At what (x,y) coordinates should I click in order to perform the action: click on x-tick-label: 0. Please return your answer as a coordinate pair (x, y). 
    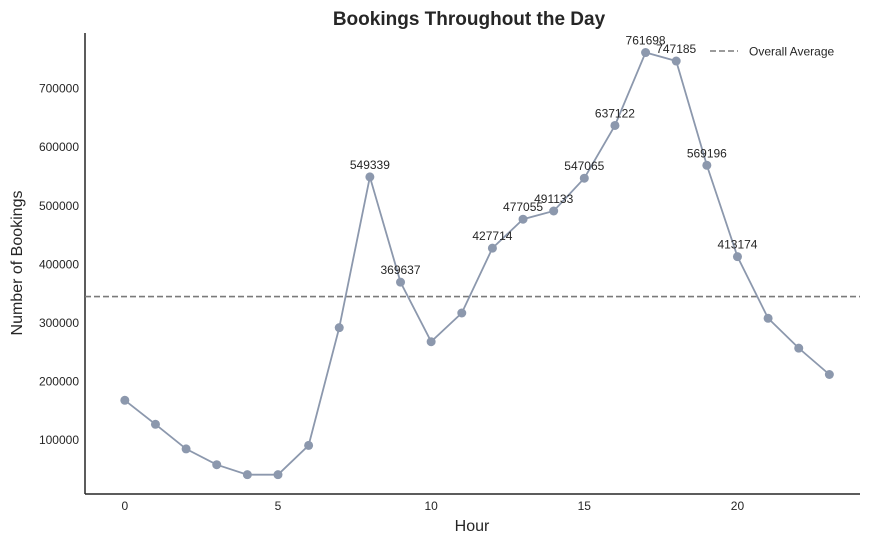
    Looking at the image, I should click on (124, 506).